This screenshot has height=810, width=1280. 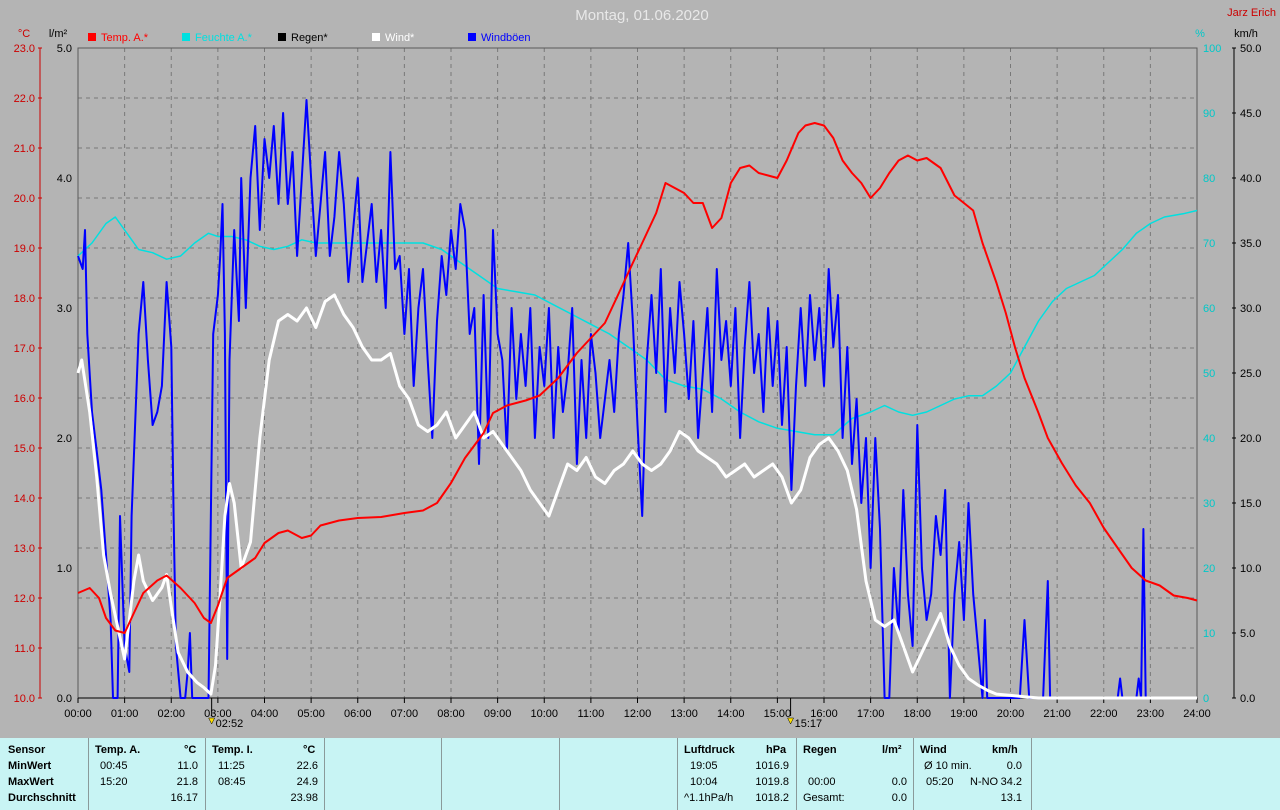 What do you see at coordinates (232, 782) in the screenshot?
I see `stats-temp-i-max-time: 08:45` at bounding box center [232, 782].